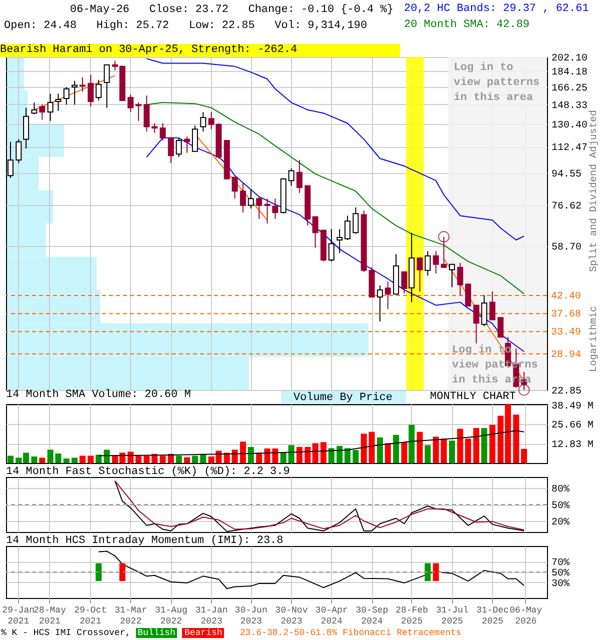 This screenshot has height=640, width=600. Describe the element at coordinates (171, 616) in the screenshot. I see `x-tick-label: 31-Aug 2022` at that location.